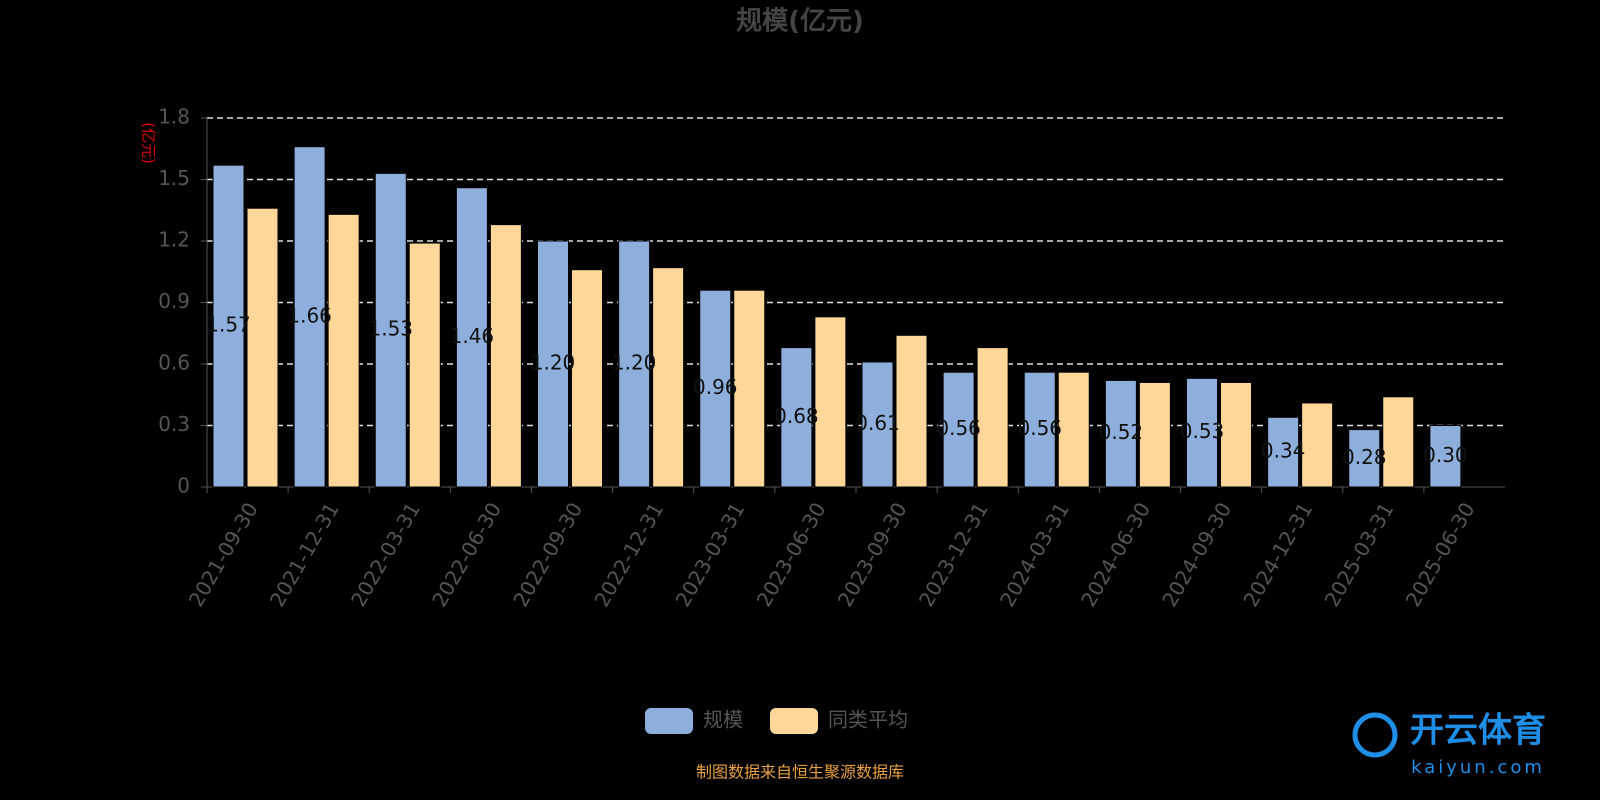 The height and width of the screenshot is (800, 1600). I want to click on chart-title: 规模(亿元), so click(800, 22).